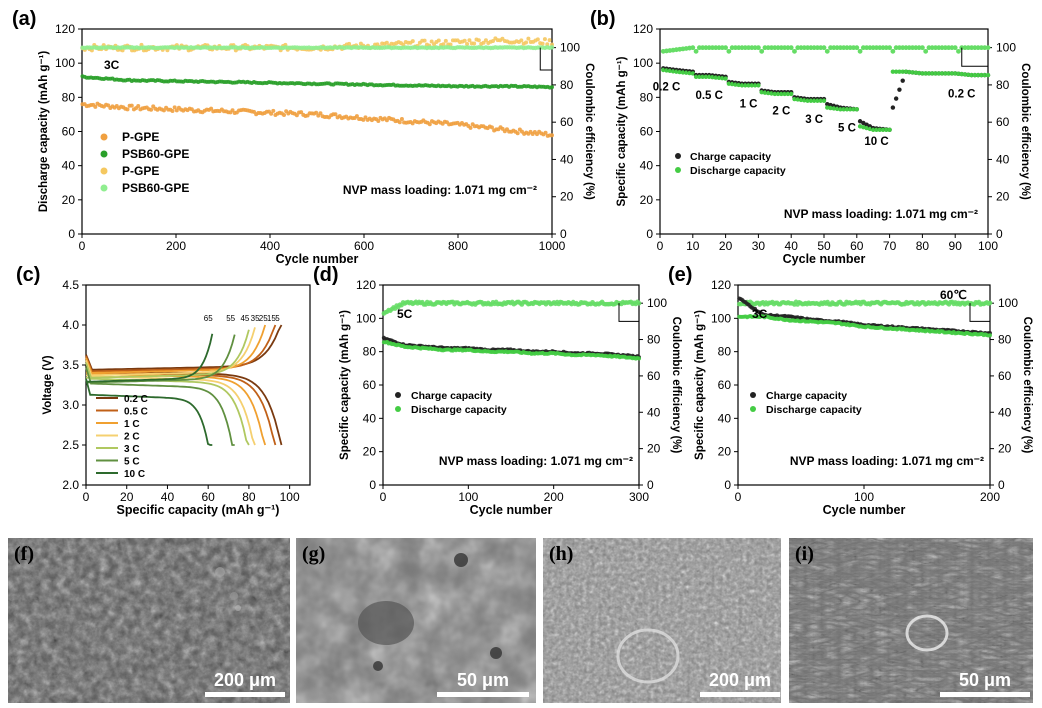 This screenshot has width=1042, height=708. Describe the element at coordinates (985, 683) in the screenshot. I see `scale-bar-i: 50 μm` at that location.